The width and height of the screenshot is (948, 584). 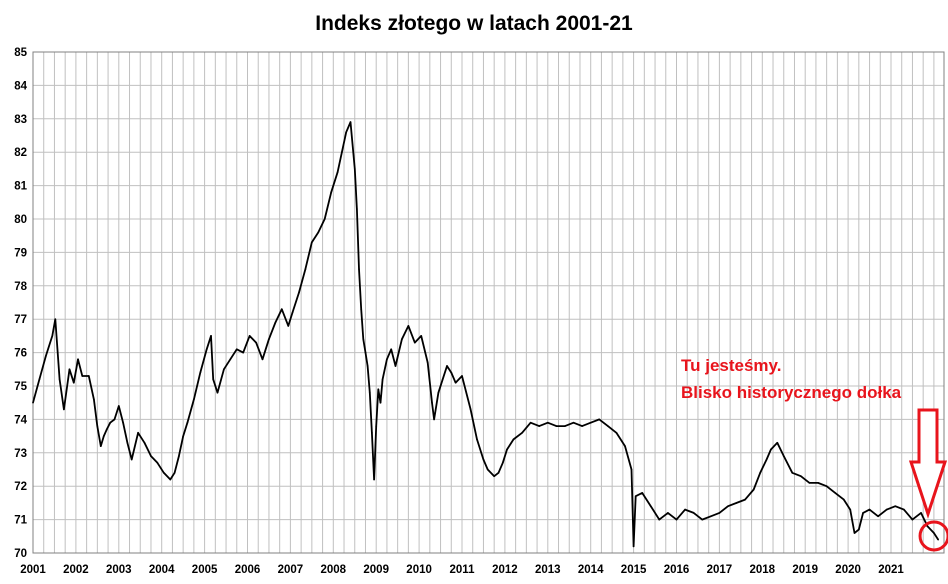 What do you see at coordinates (933, 536) in the screenshot?
I see `annotation-circle` at bounding box center [933, 536].